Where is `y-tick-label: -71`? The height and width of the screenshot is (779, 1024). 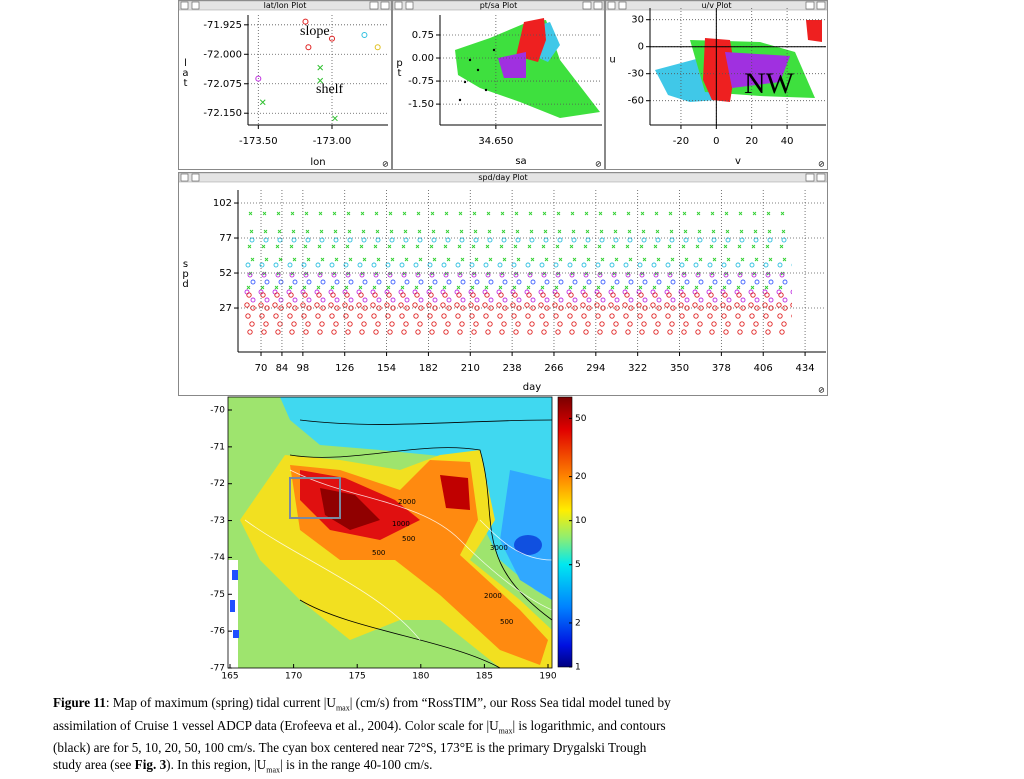 y-tick-label: -71 is located at coordinates (217, 447).